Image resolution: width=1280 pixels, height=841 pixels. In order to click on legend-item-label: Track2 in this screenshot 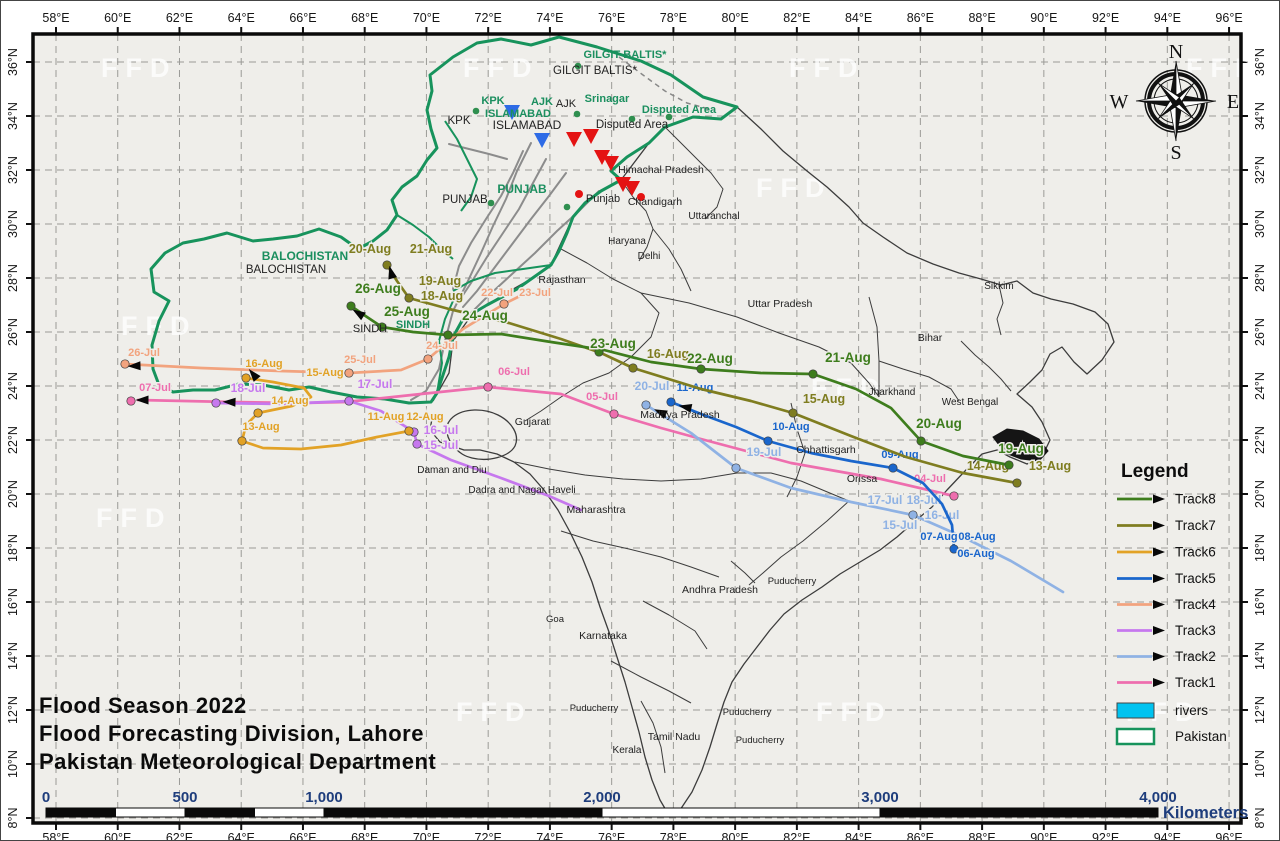, I will do `click(1195, 656)`.